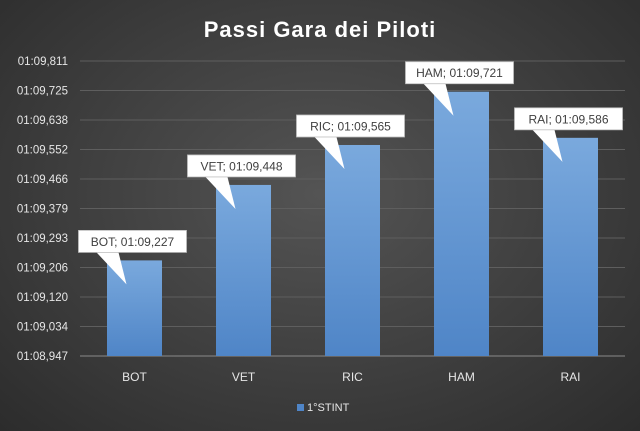  I want to click on x-tick-label: VET, so click(244, 377).